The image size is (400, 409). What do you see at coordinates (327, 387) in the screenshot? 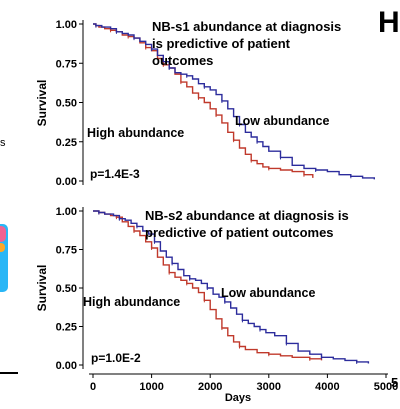
I see `x-tick-label: 4000` at bounding box center [327, 387].